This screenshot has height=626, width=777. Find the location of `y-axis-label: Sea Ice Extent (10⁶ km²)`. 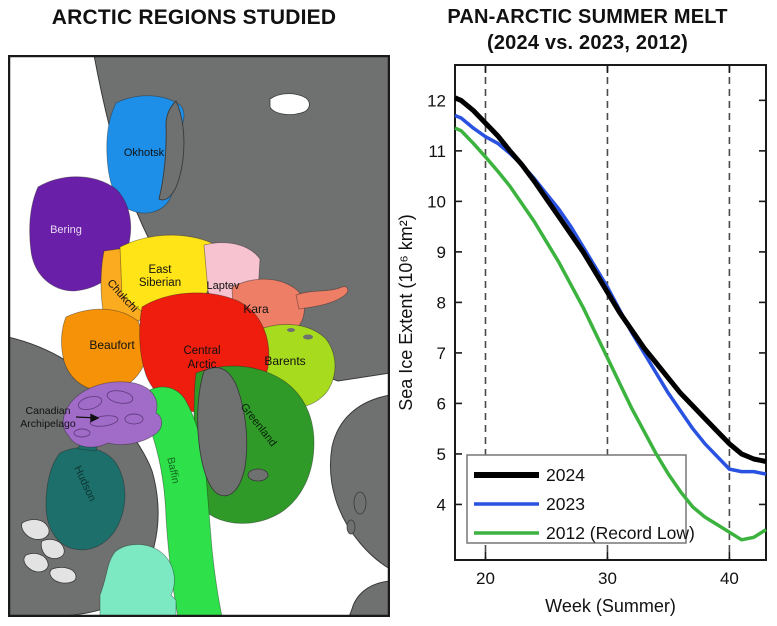

y-axis-label: Sea Ice Extent (10⁶ km²) is located at coordinates (407, 312).